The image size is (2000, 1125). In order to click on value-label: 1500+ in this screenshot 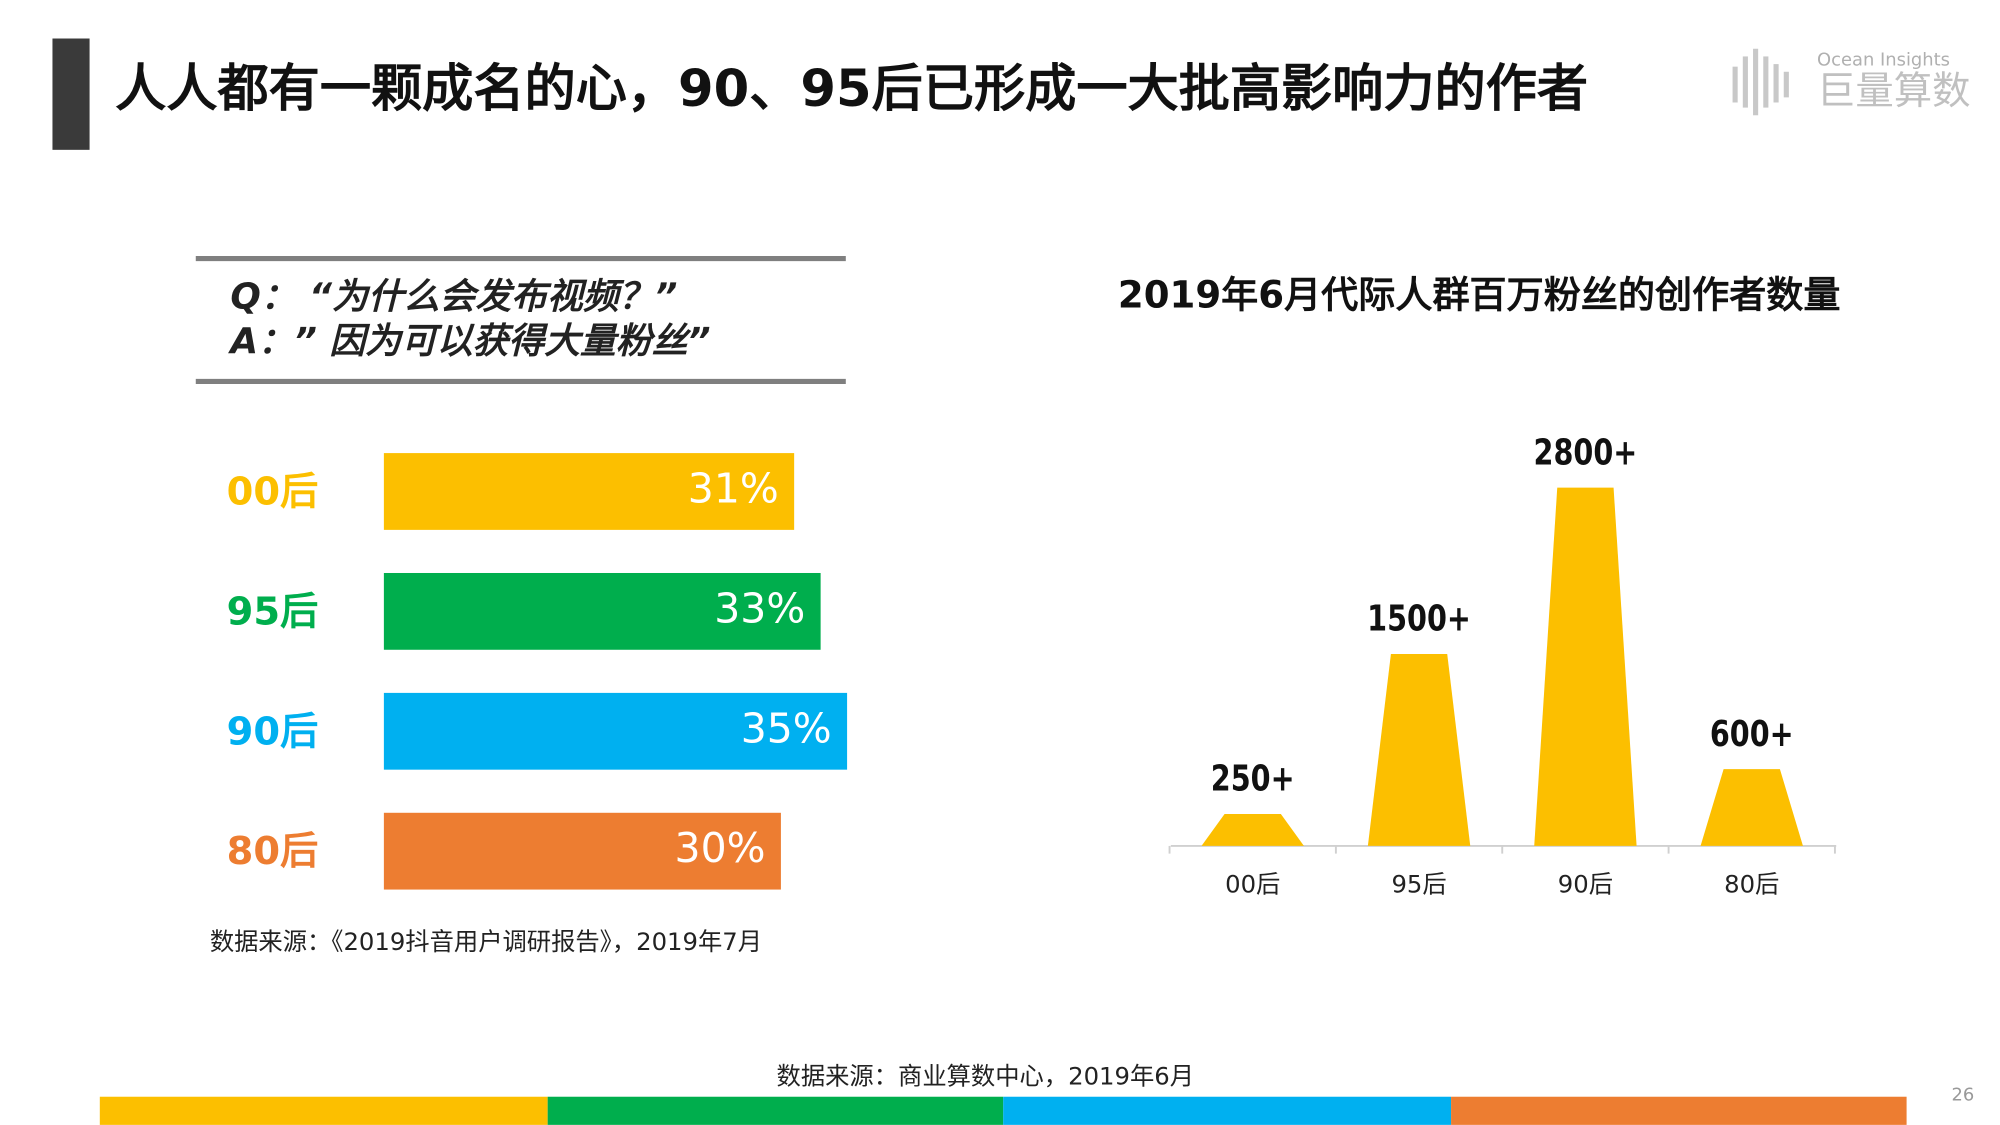, I will do `click(1419, 619)`.